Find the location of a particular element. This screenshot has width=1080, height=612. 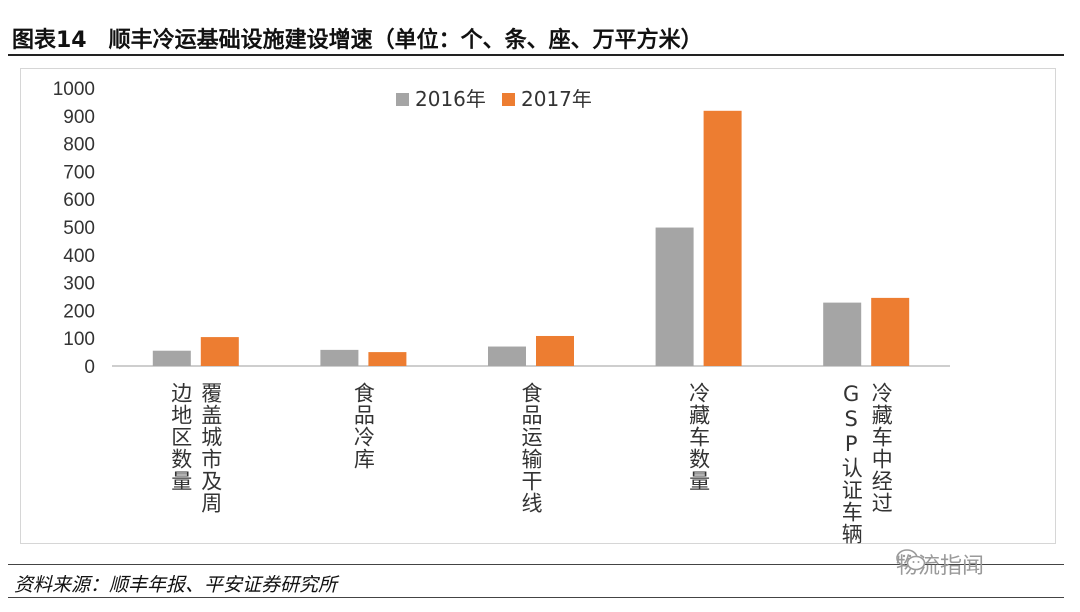

source-note: 资料来源：顺丰年报、平安证券研究所 is located at coordinates (176, 585).